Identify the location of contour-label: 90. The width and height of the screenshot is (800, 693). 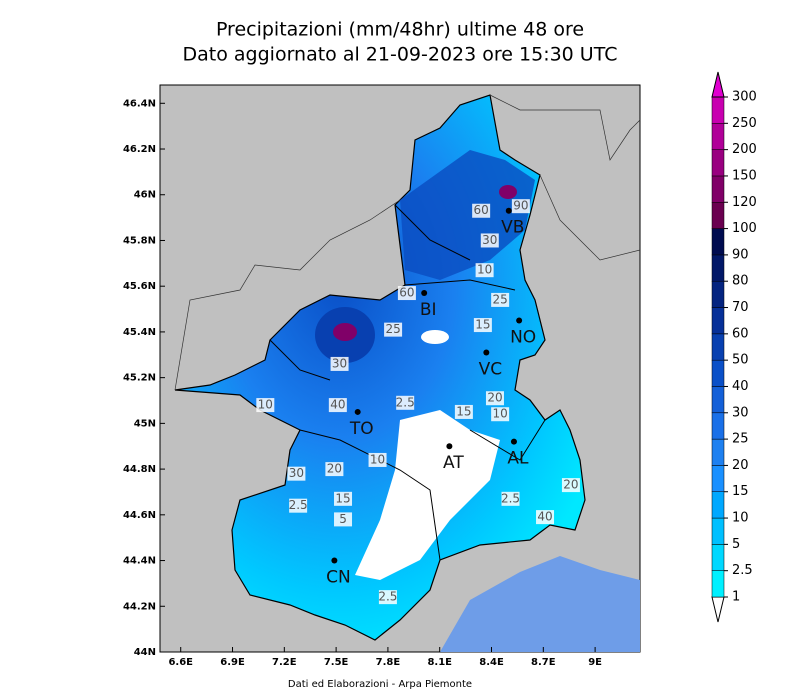
(520, 206).